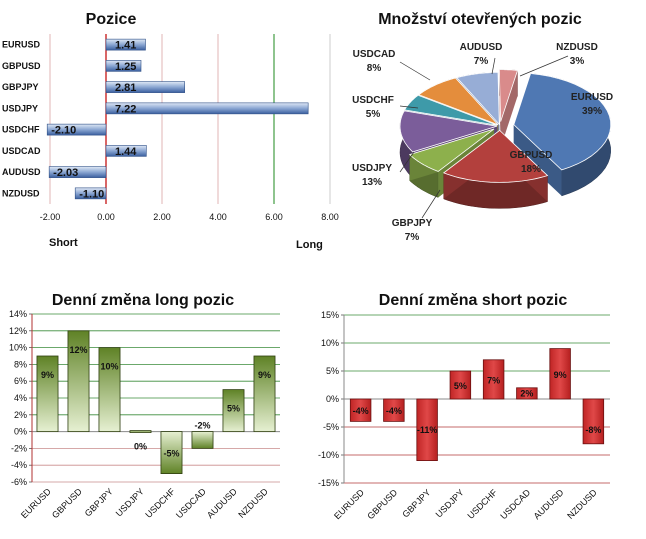 This screenshot has width=646, height=539. I want to click on pie-slice-wall, so click(509, 109).